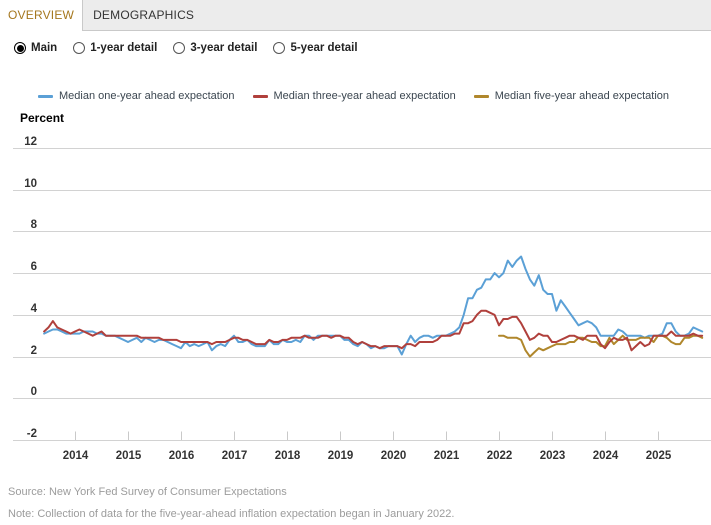  I want to click on y-axis-label-12: 12, so click(30, 142).